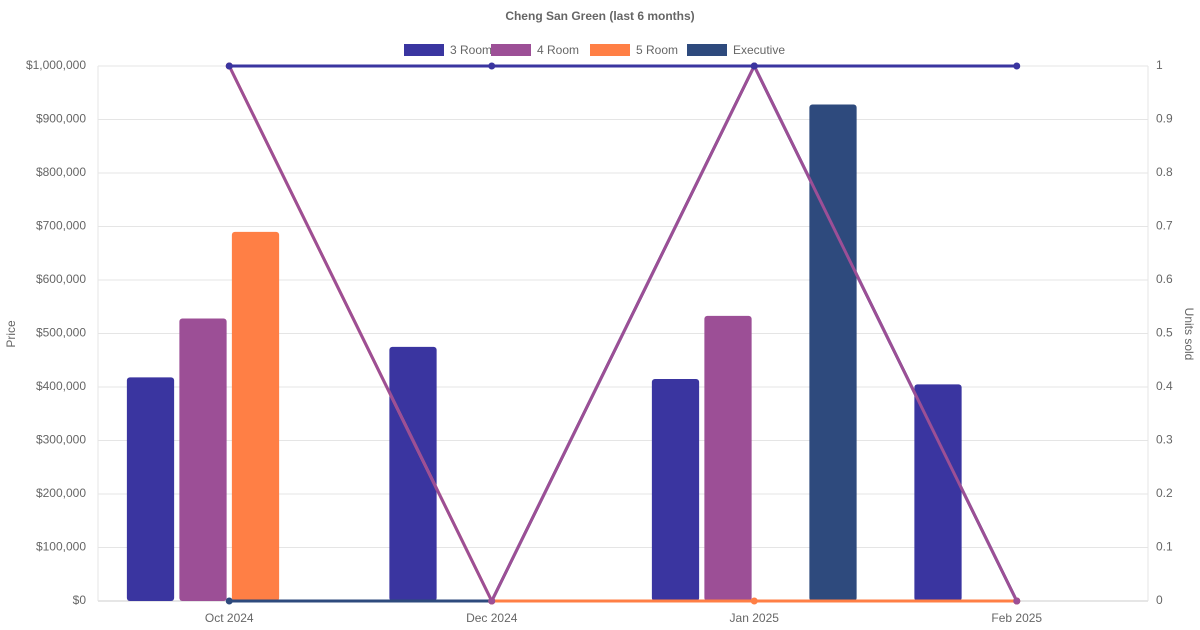 The height and width of the screenshot is (630, 1200). What do you see at coordinates (1189, 334) in the screenshot?
I see `y2-axis-title: Units sold` at bounding box center [1189, 334].